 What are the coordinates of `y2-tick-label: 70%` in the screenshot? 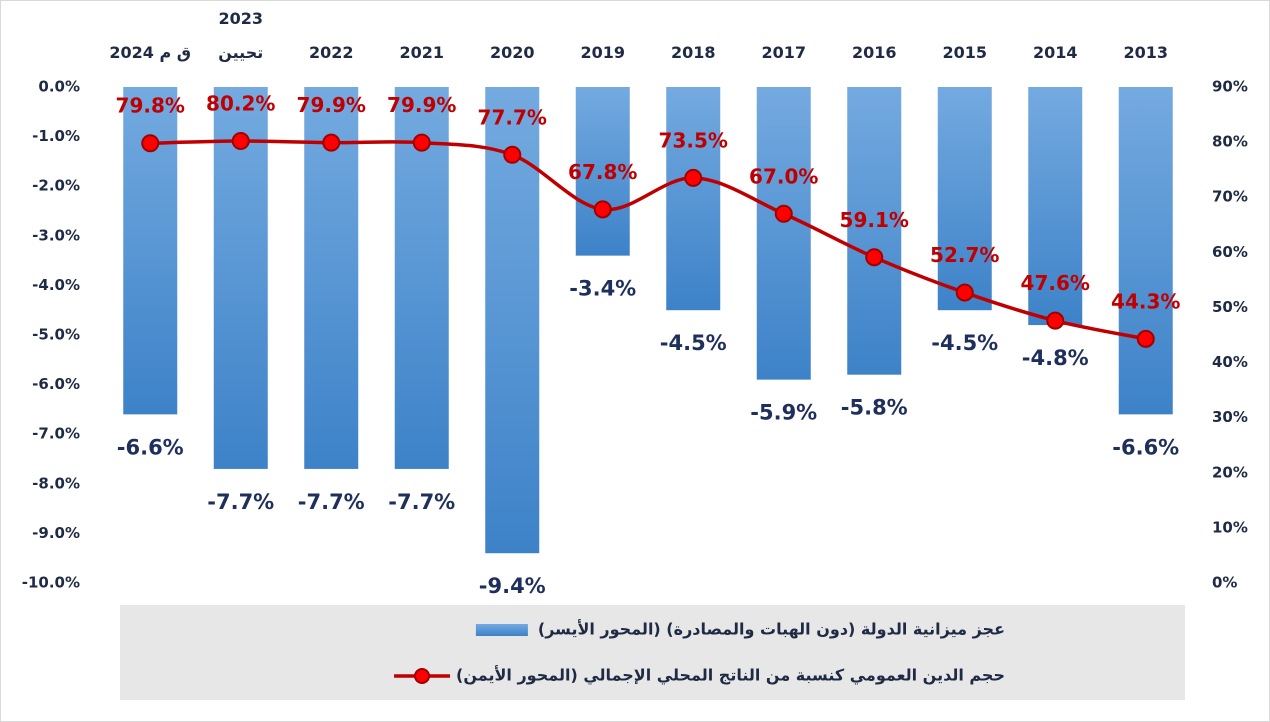 It's located at (1230, 197).